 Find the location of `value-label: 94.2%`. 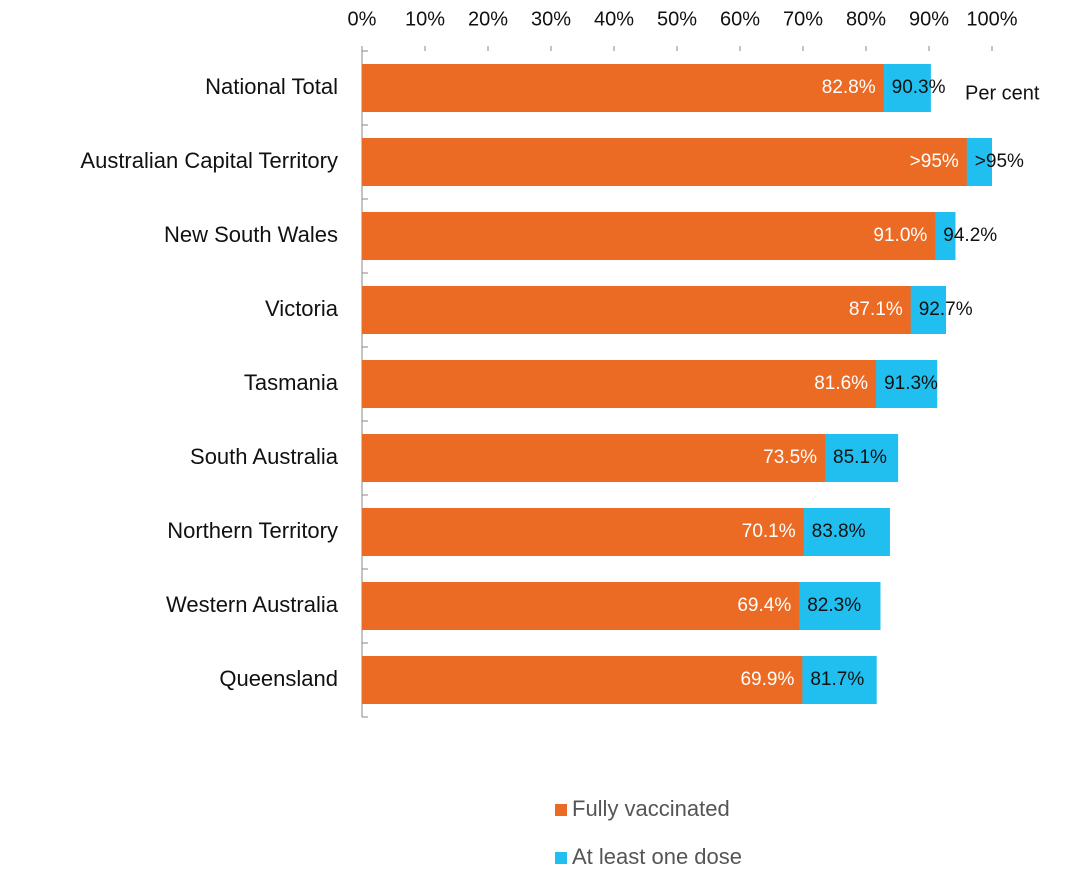

value-label: 94.2% is located at coordinates (970, 235).